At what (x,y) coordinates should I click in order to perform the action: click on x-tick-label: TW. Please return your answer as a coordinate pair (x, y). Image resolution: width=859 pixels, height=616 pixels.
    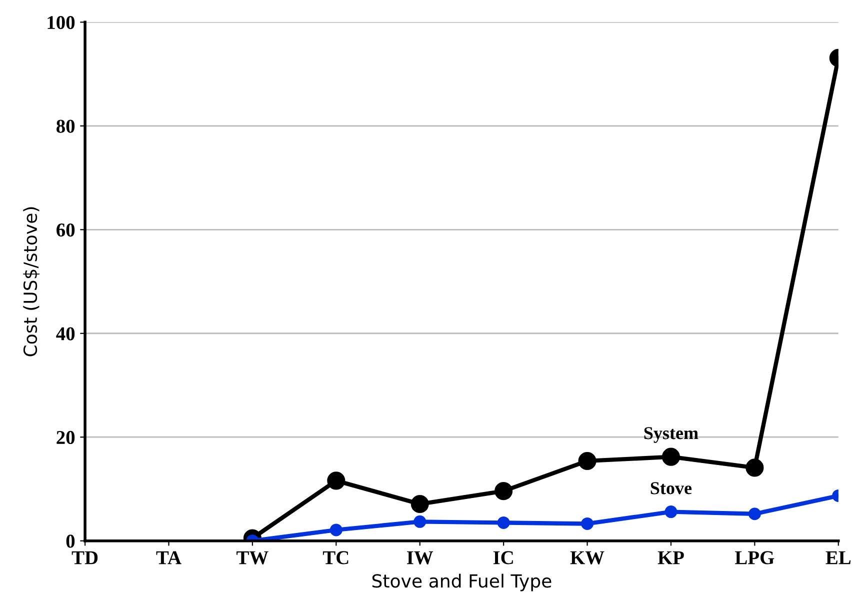
    Looking at the image, I should click on (252, 557).